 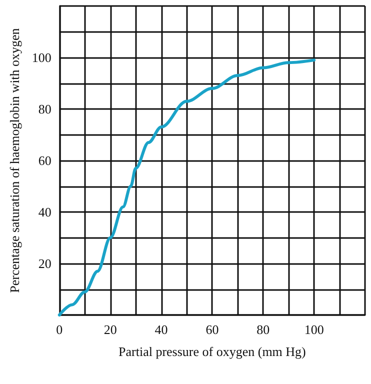 I want to click on y-axis-title: Percentage saturation of haemoglobin with oxygen, so click(x=14, y=160).